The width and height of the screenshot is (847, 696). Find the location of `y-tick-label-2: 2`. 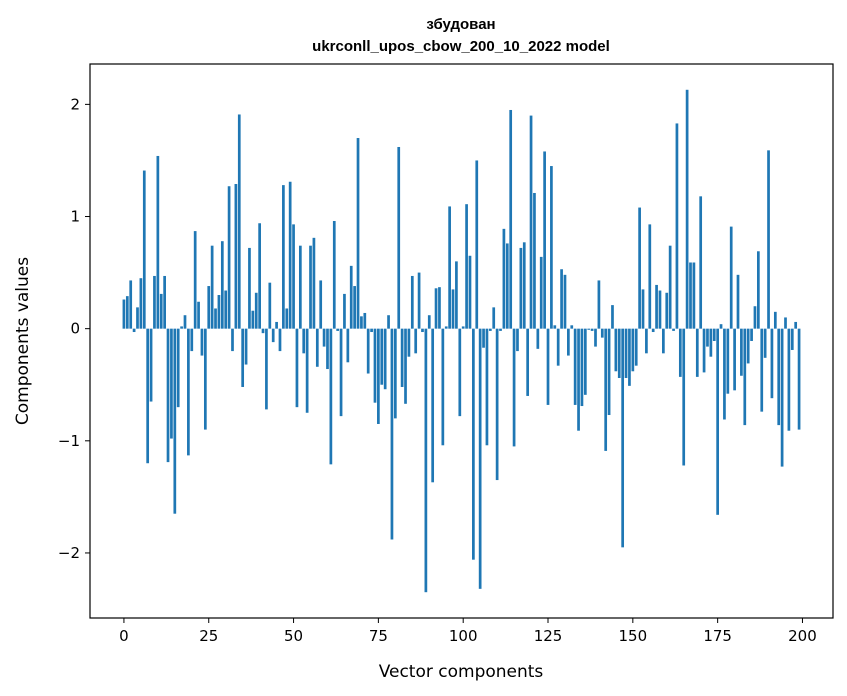

y-tick-label-2: 2 is located at coordinates (75, 104).